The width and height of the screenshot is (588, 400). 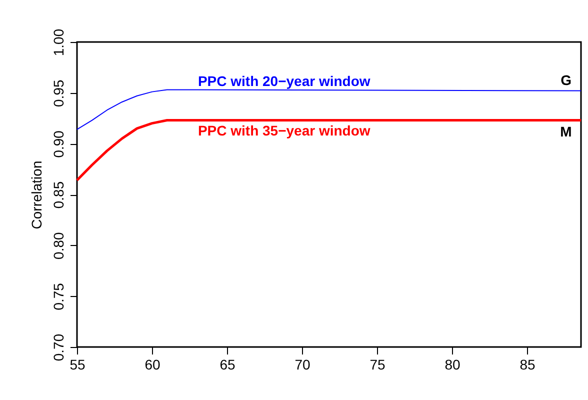 What do you see at coordinates (302, 364) in the screenshot?
I see `x-tick-label: 70` at bounding box center [302, 364].